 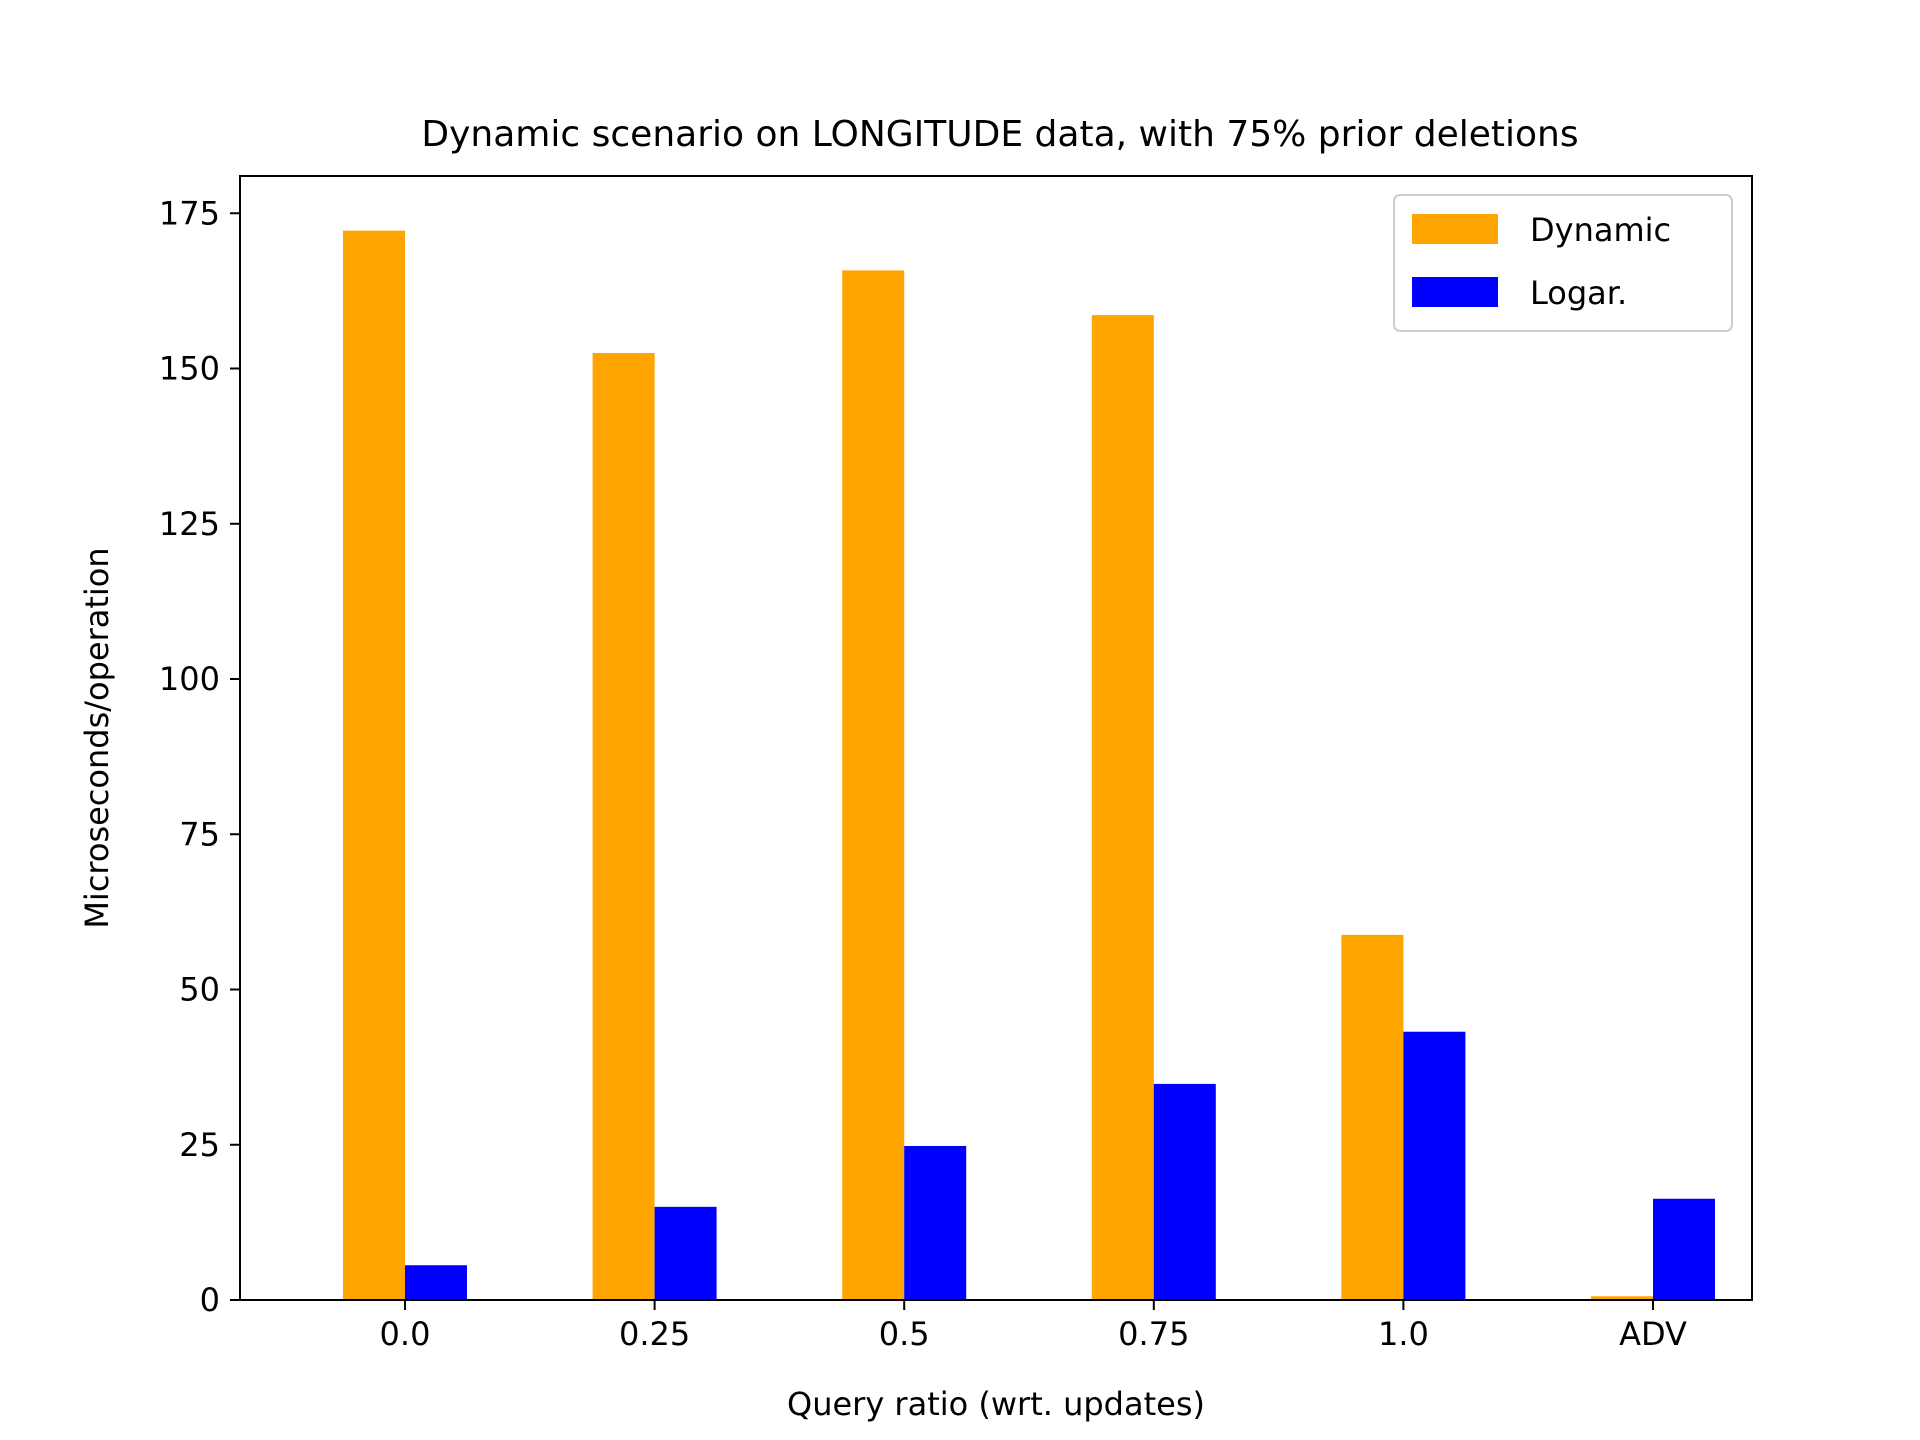 What do you see at coordinates (623, 826) in the screenshot?
I see `bar-dynamic-0.25` at bounding box center [623, 826].